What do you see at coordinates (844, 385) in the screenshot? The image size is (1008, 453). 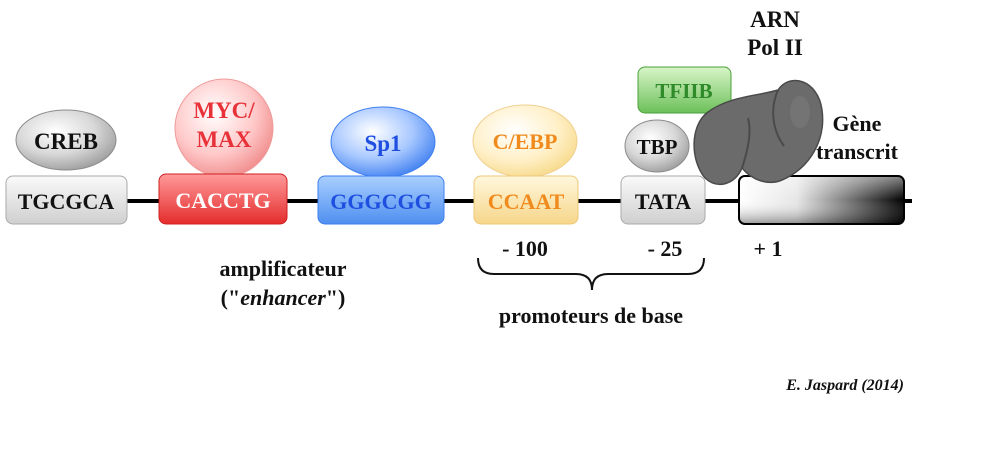 I see `credit-label: E. Jaspard (2014)` at bounding box center [844, 385].